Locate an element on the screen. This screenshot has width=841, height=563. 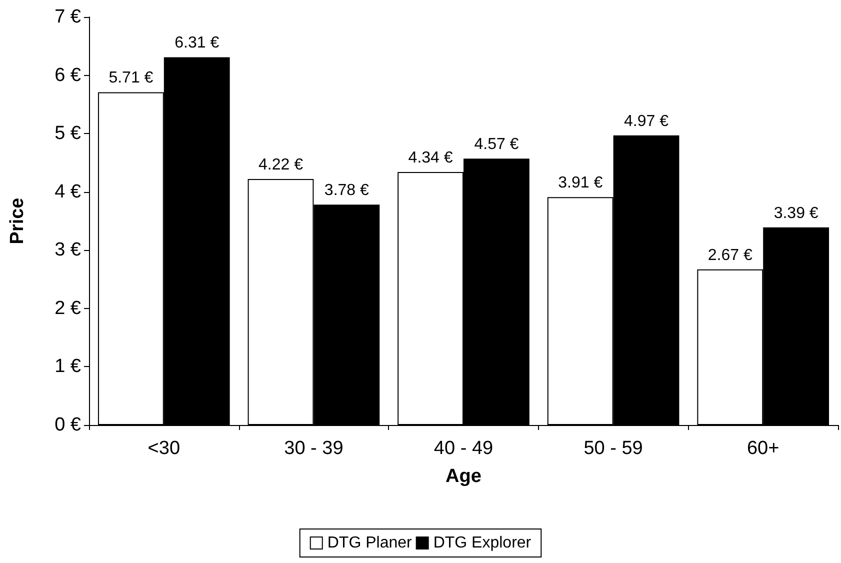
data-label: 4.22 € is located at coordinates (281, 165).